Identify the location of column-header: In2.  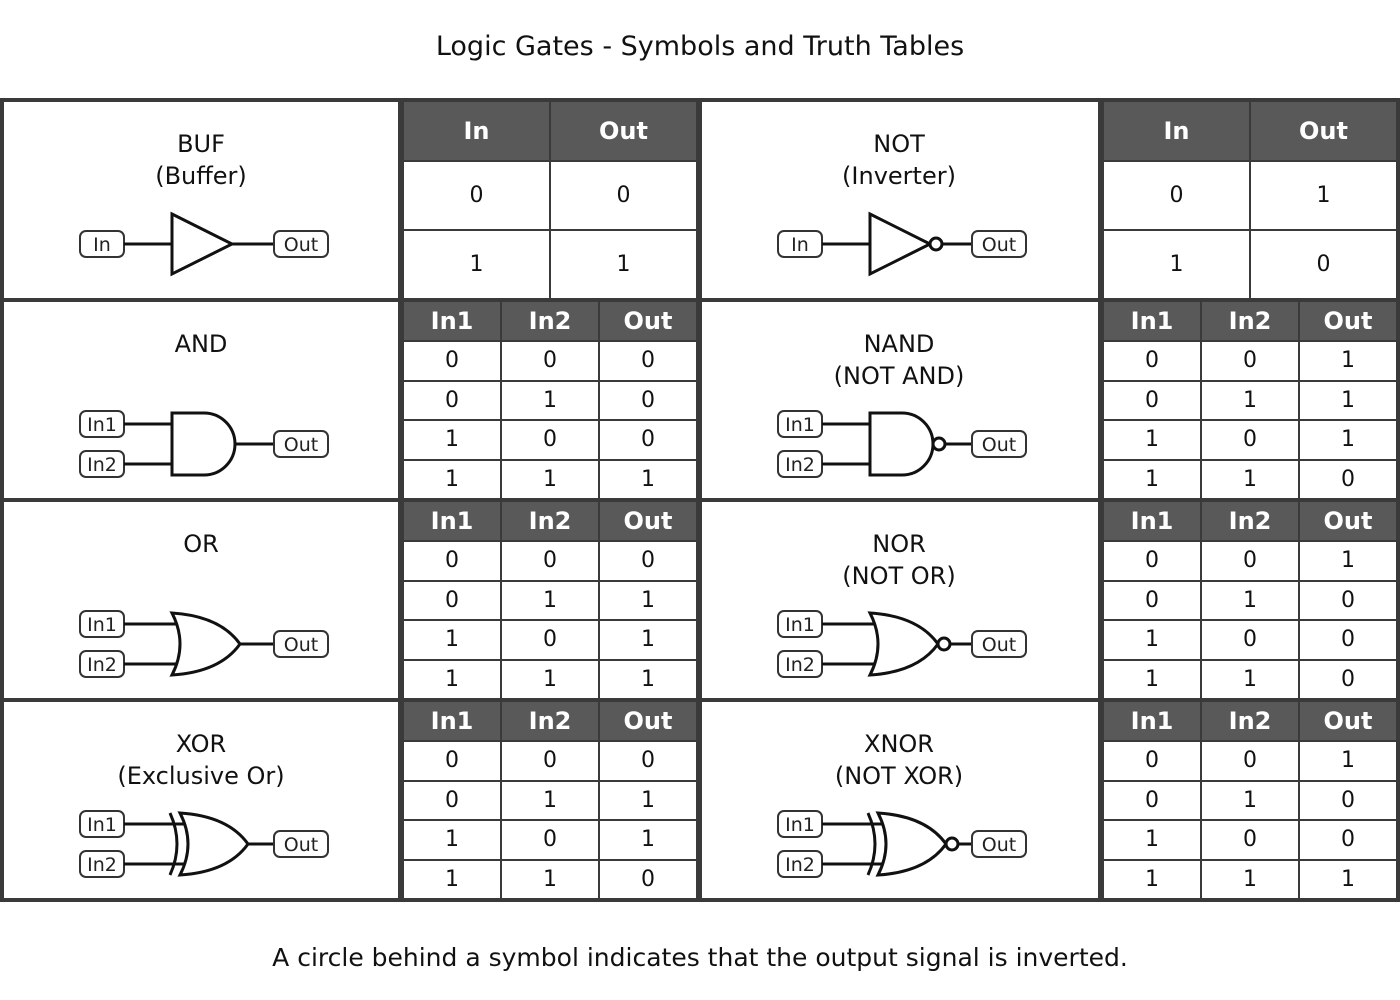
(550, 521).